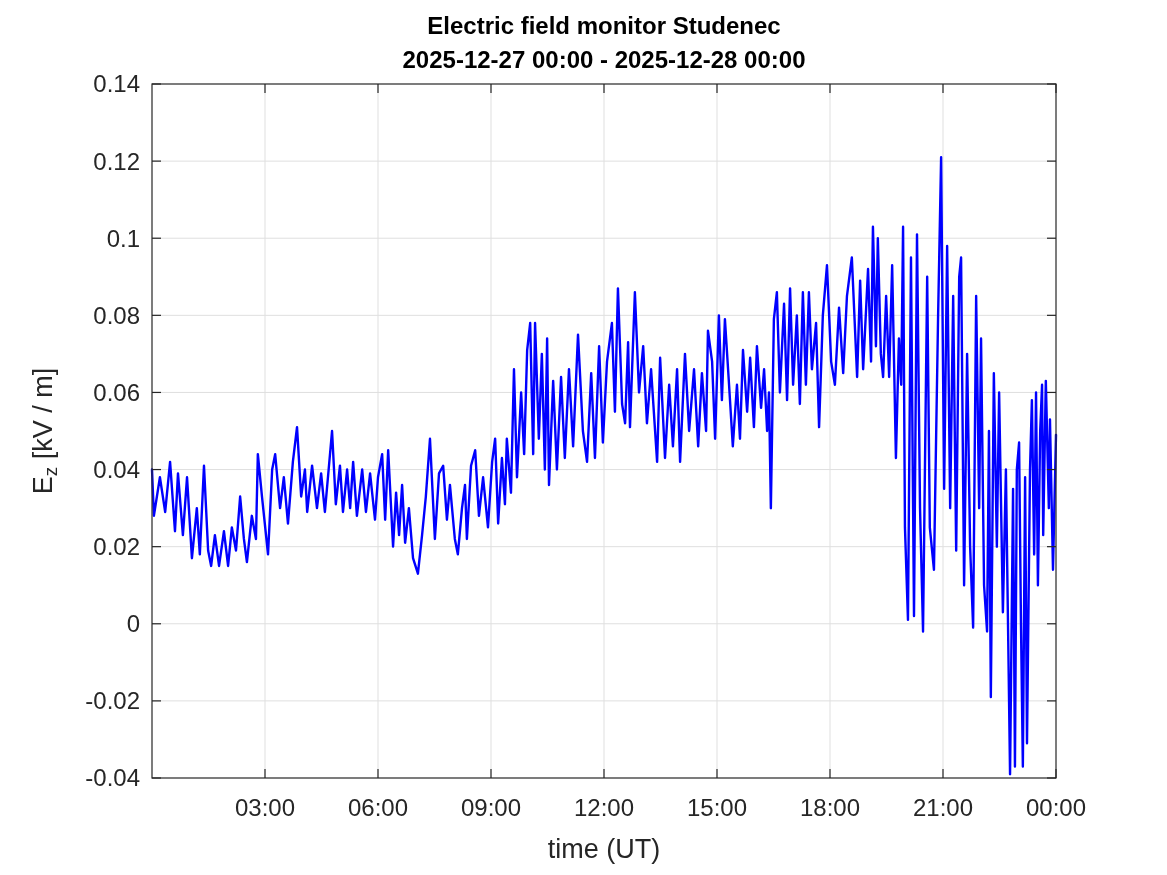  I want to click on x-tick-label: 12:00, so click(604, 807).